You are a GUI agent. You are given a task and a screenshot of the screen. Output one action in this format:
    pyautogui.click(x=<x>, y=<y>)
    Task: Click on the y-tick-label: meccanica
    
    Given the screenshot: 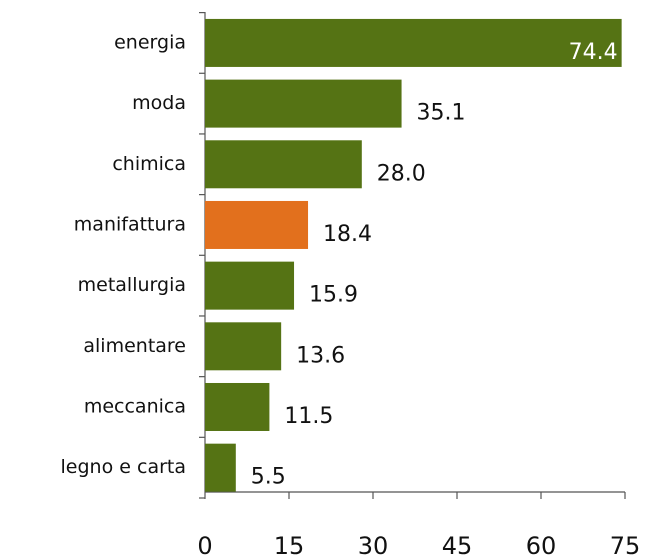 What is the action you would take?
    pyautogui.click(x=135, y=406)
    